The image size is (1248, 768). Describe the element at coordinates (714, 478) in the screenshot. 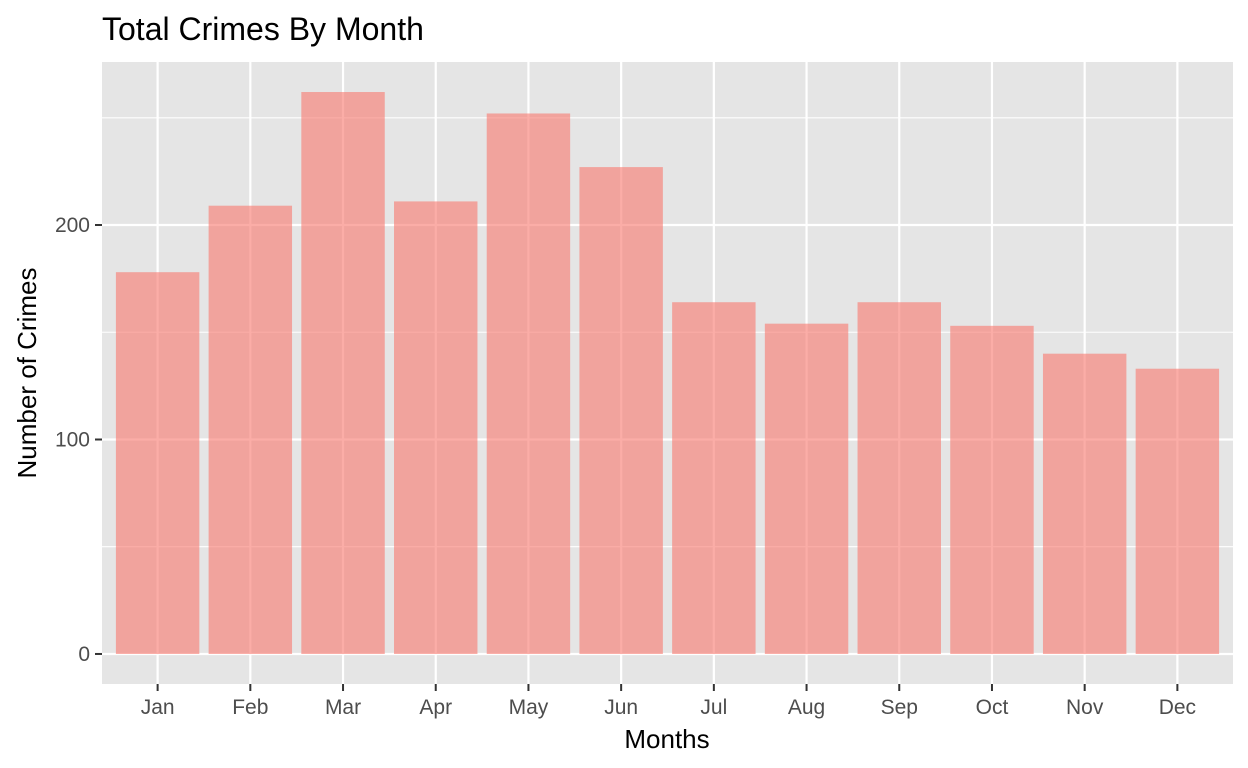

I see `bar-jul` at that location.